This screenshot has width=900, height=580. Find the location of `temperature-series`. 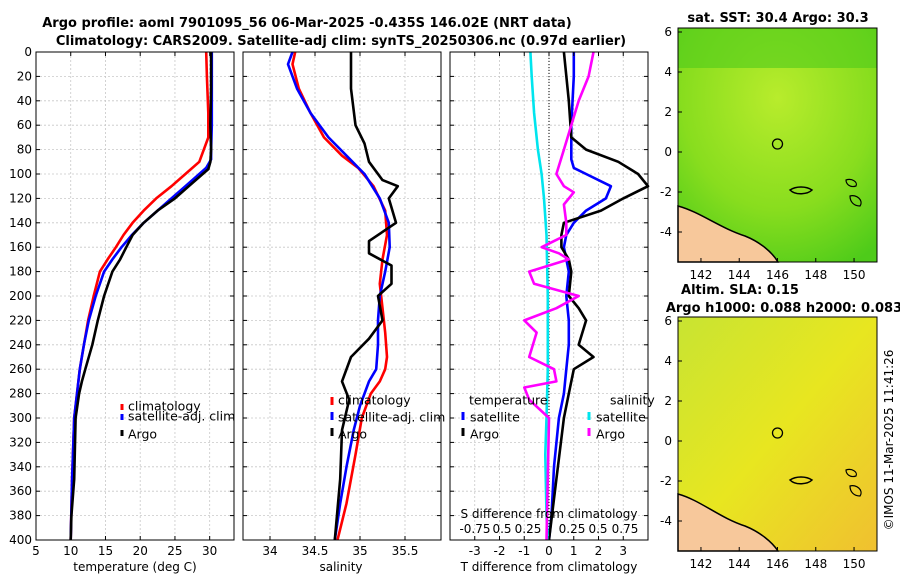

temperature-series is located at coordinates (141, 296).